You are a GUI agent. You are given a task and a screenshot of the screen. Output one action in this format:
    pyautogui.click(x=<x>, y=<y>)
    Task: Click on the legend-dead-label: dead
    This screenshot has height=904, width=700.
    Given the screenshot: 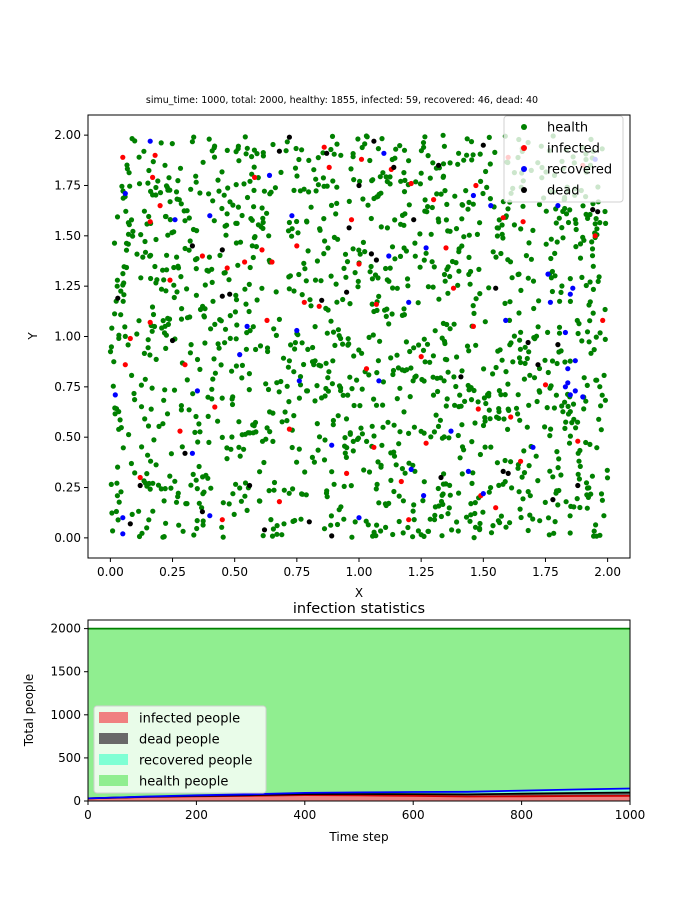 What is the action you would take?
    pyautogui.click(x=563, y=191)
    